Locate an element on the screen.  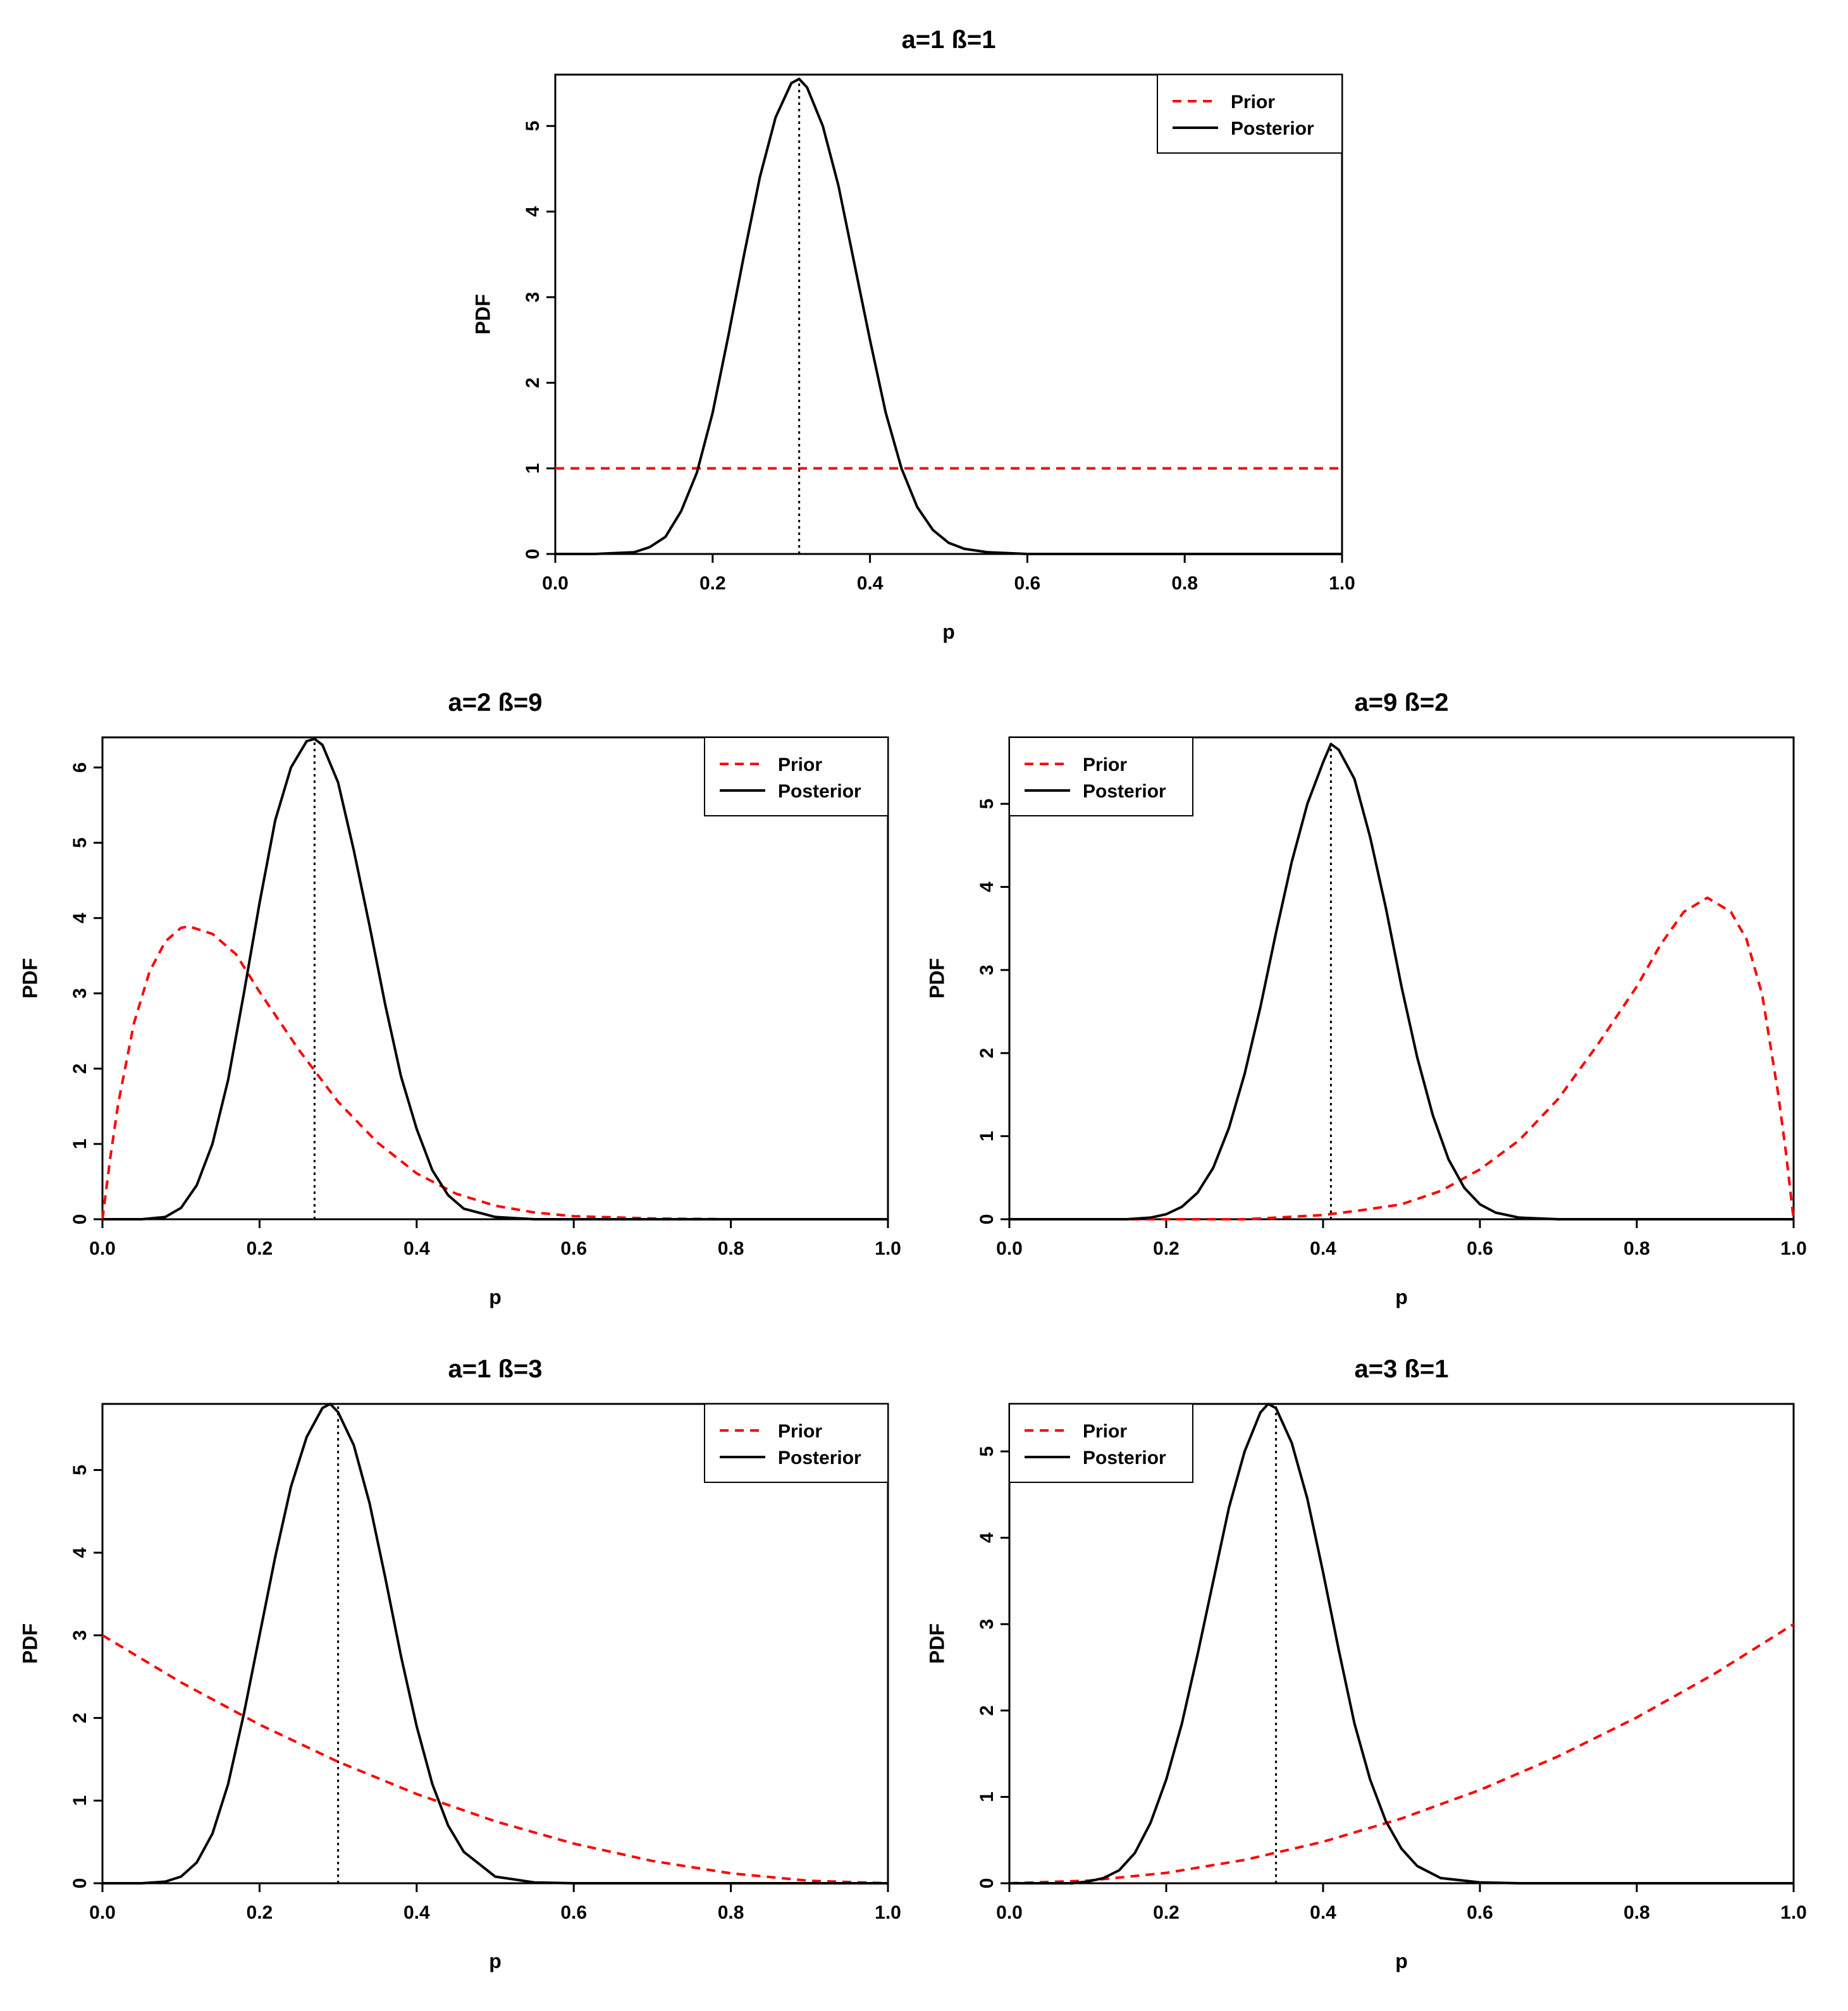
y-tick-label: 6 is located at coordinates (80, 767).